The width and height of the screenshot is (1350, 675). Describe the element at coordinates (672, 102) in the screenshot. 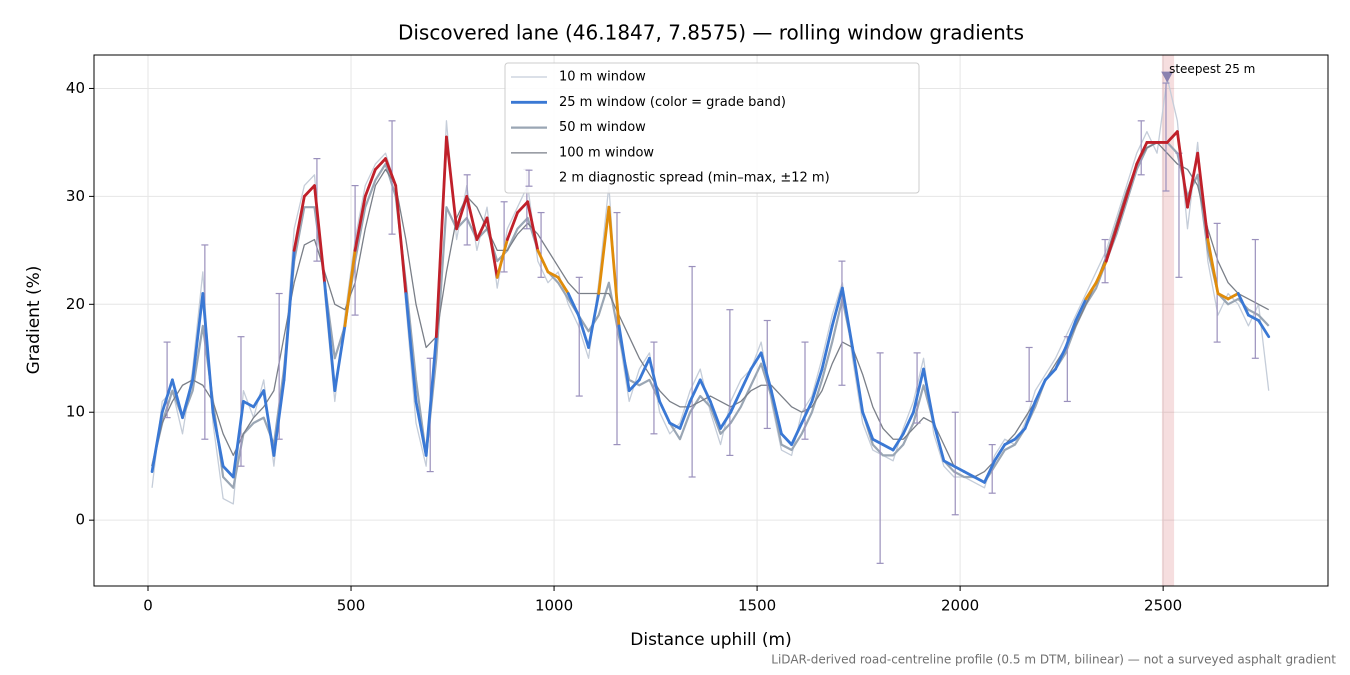

I see `legend-label: 25 m window (color = grade band)` at that location.